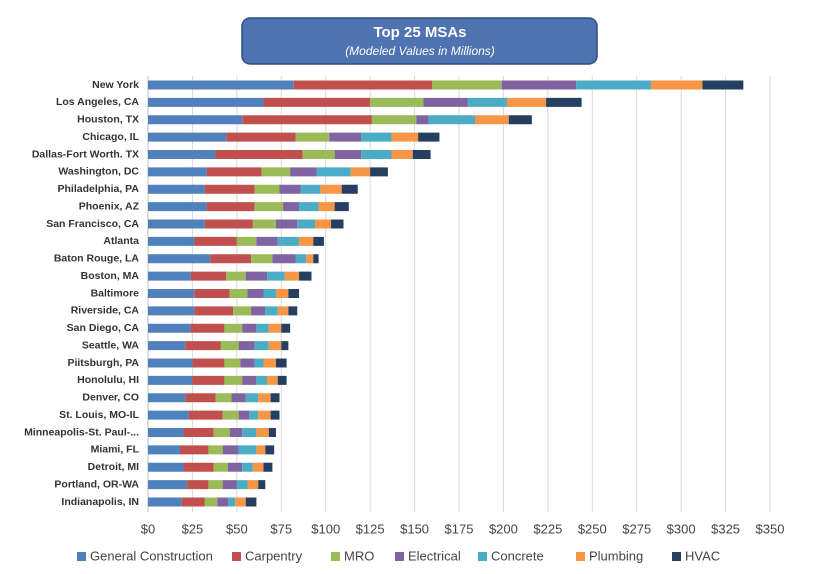 The width and height of the screenshot is (836, 574). I want to click on y-tick-label: Philadelphia, PA, so click(99, 189).